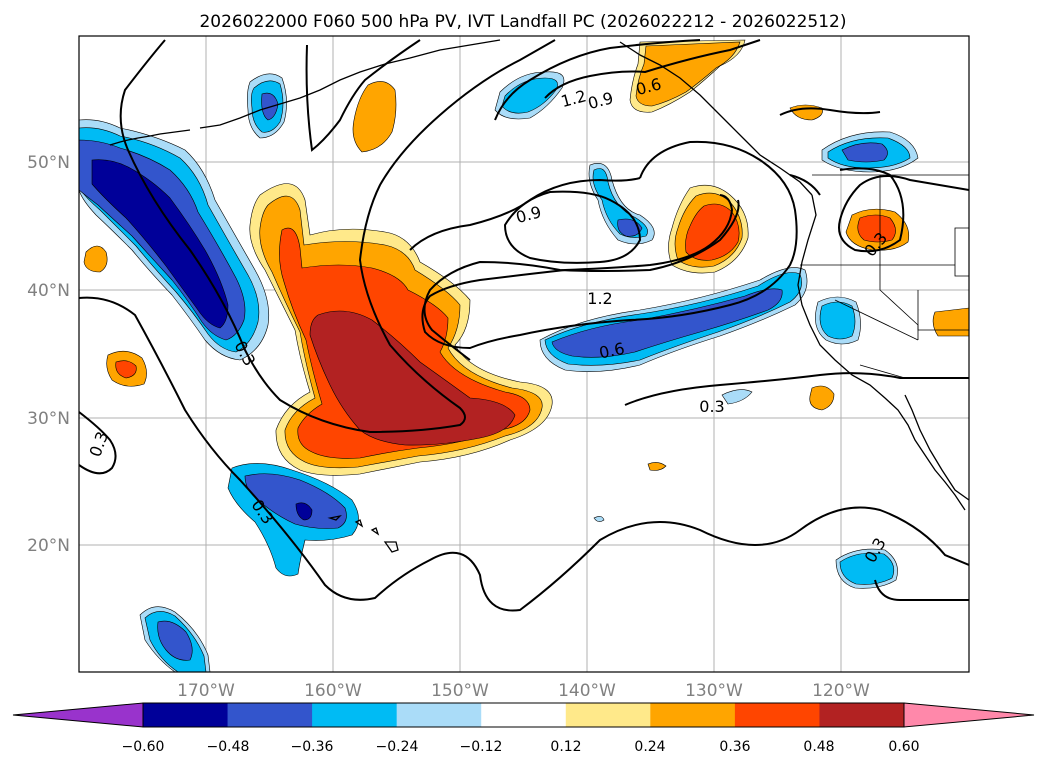 The image size is (1047, 765). I want to click on lon-label-130w: 130°W, so click(714, 691).